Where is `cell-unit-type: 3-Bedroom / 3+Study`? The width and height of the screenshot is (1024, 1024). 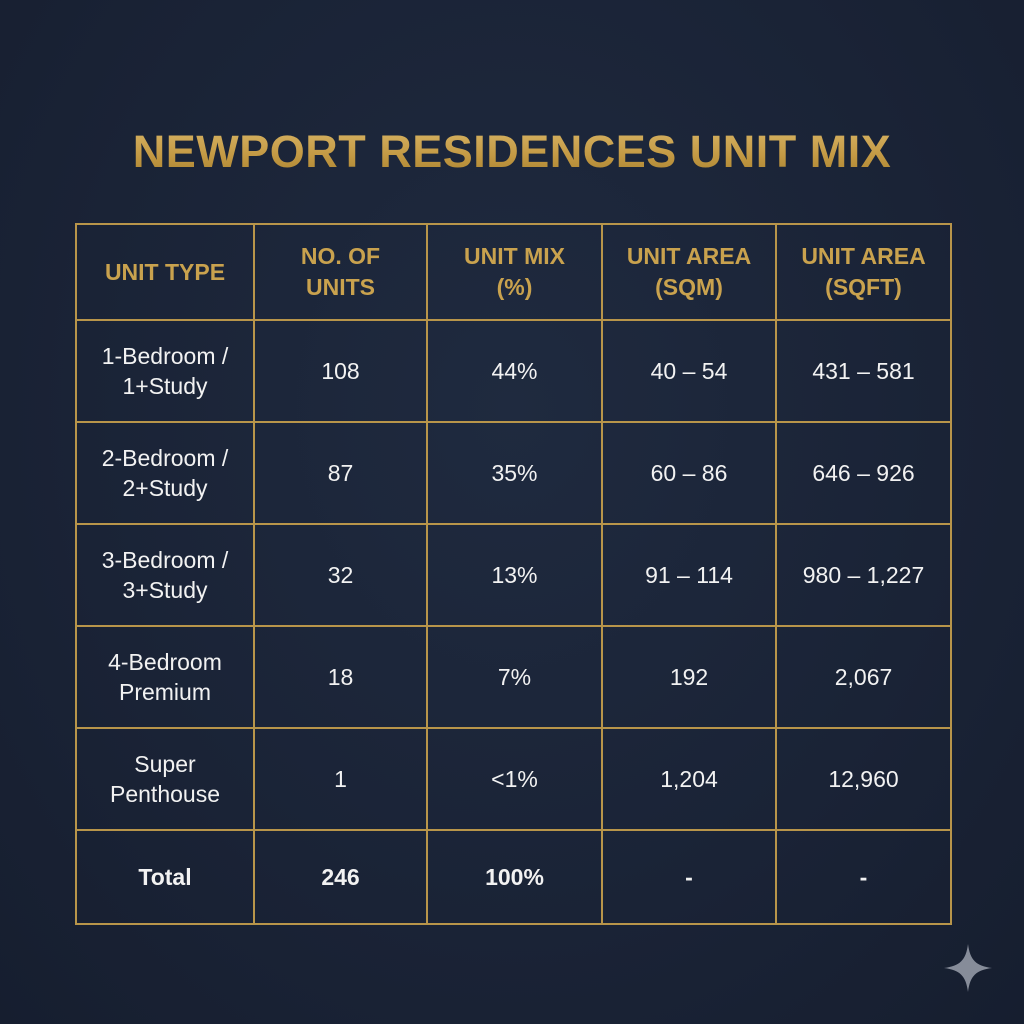 cell-unit-type: 3-Bedroom / 3+Study is located at coordinates (165, 575).